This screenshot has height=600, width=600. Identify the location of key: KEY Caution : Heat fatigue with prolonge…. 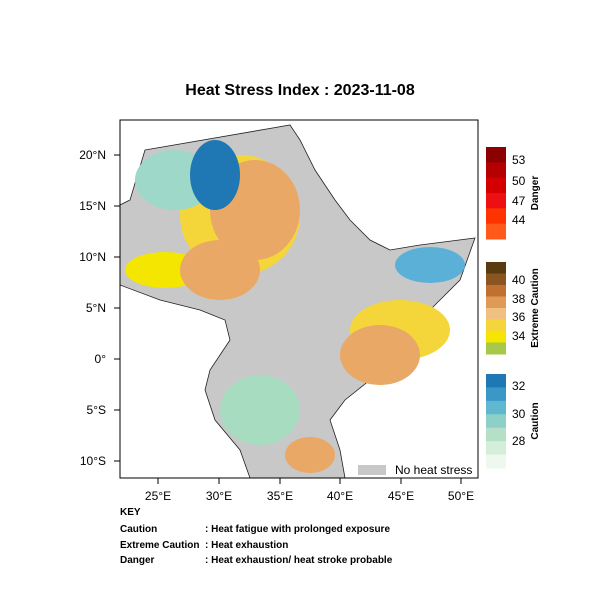
(256, 536).